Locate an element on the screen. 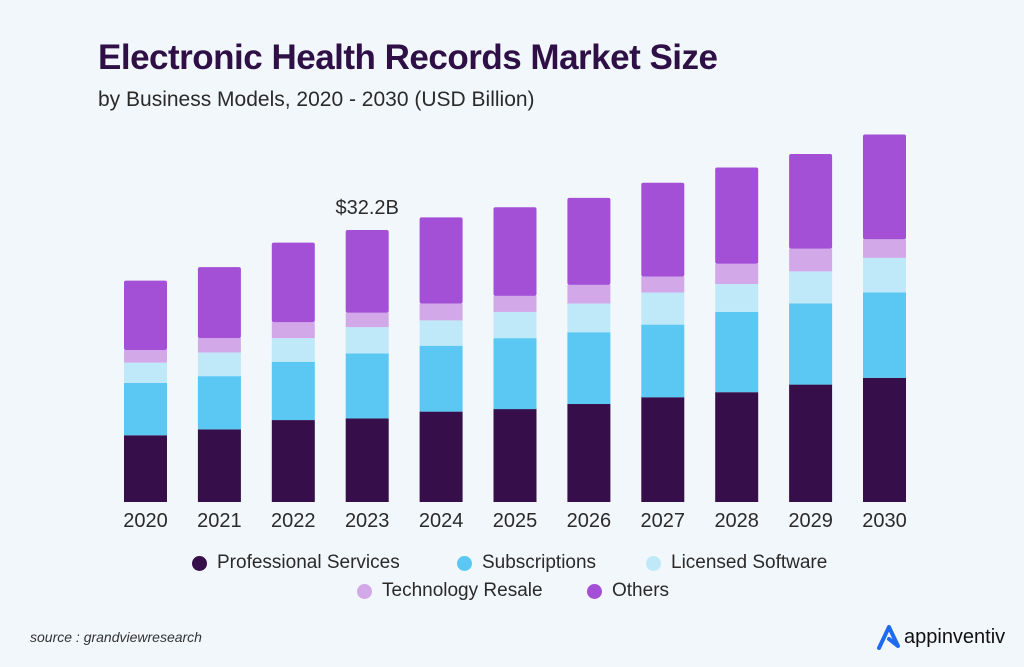 The height and width of the screenshot is (667, 1024). bar-licensed-software-2024 is located at coordinates (441, 333).